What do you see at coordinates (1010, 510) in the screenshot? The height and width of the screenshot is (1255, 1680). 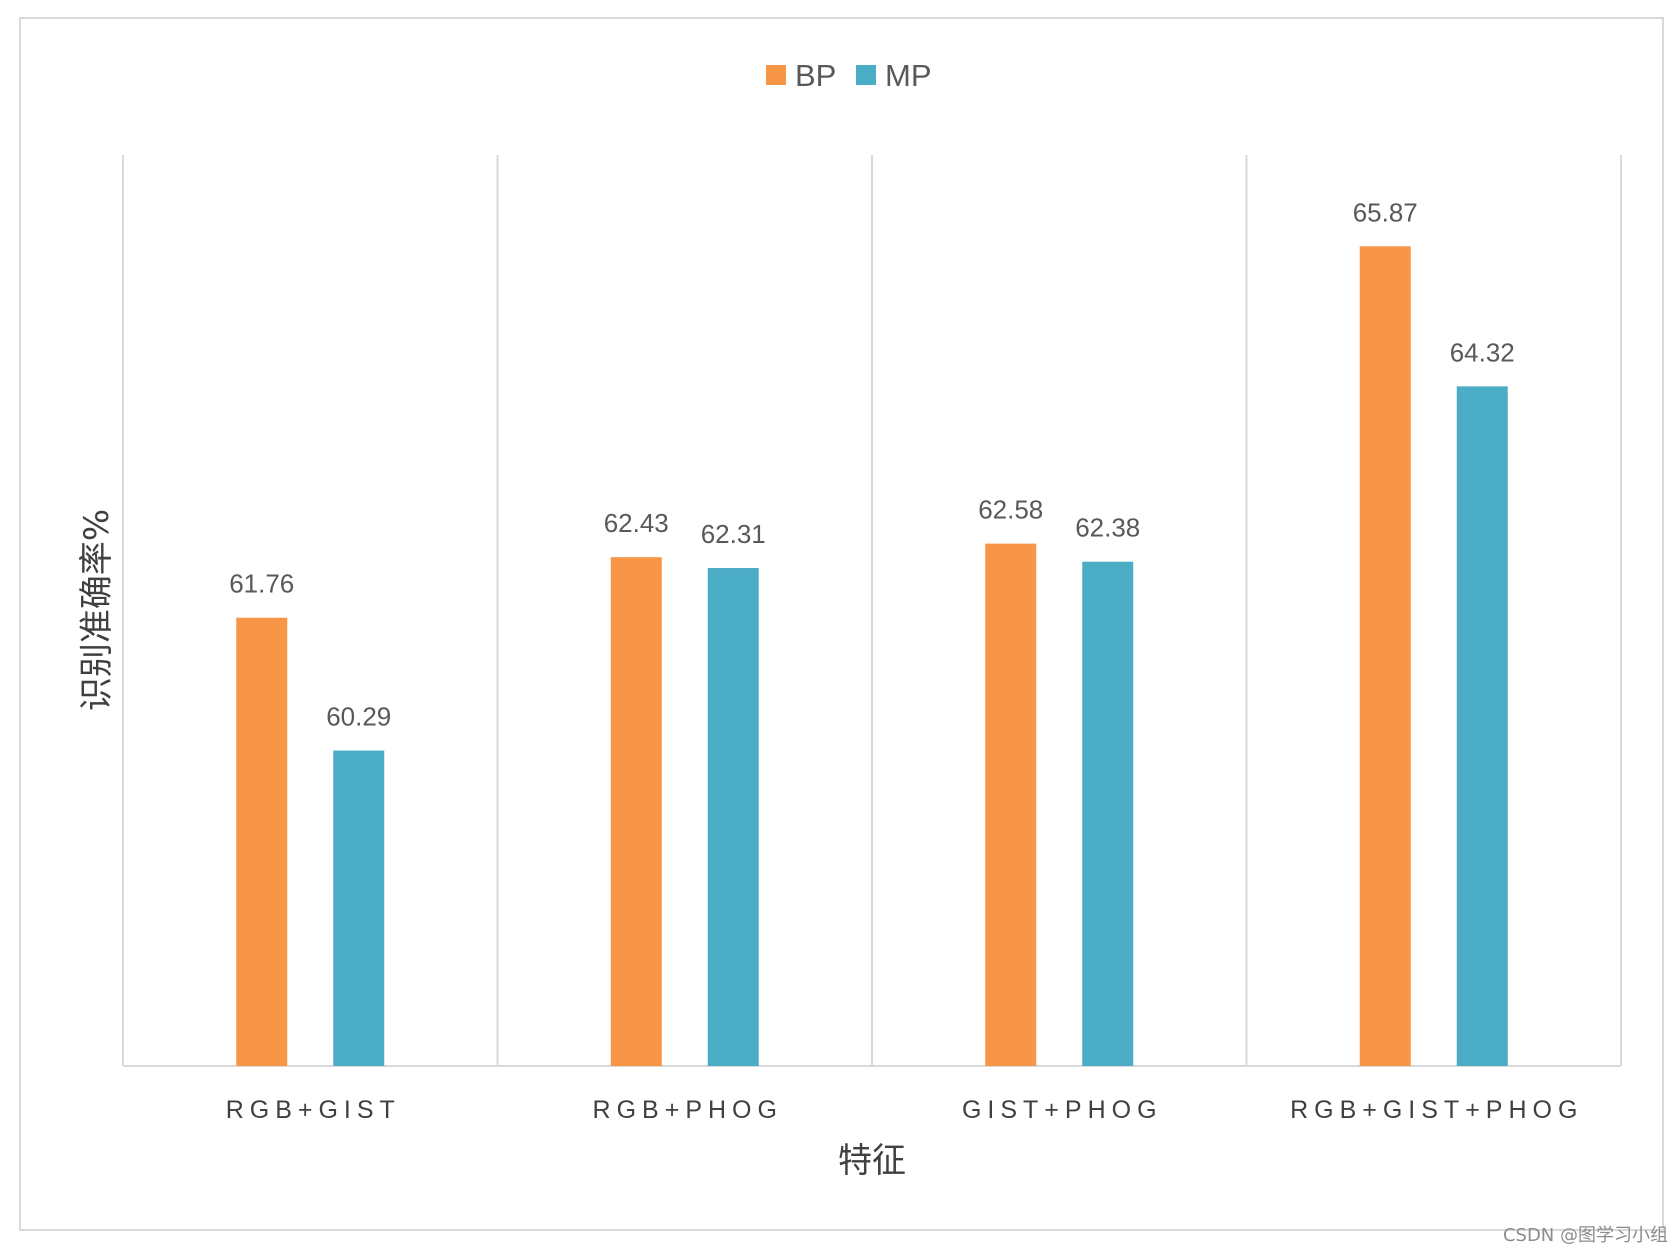 I see `data-label-bp-2: 62.58` at bounding box center [1010, 510].